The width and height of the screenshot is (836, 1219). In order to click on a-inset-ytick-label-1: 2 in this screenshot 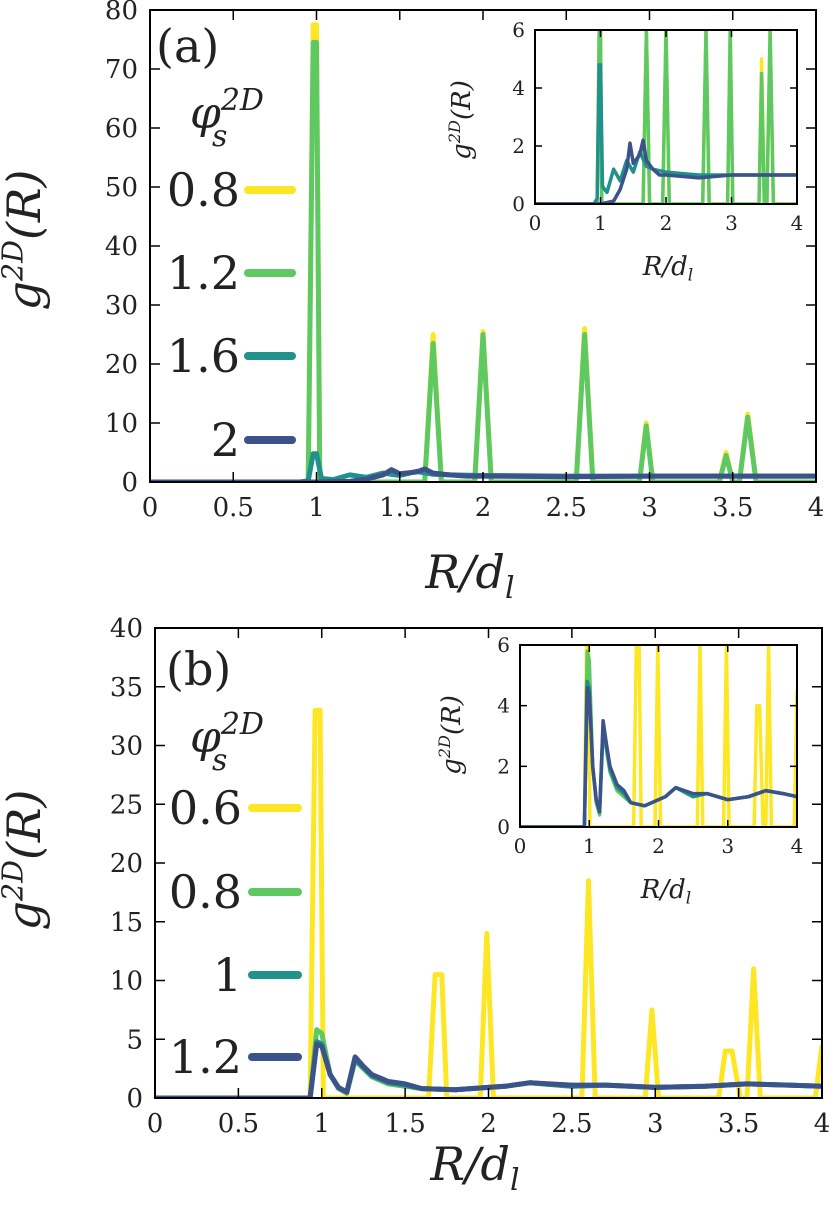, I will do `click(518, 146)`.